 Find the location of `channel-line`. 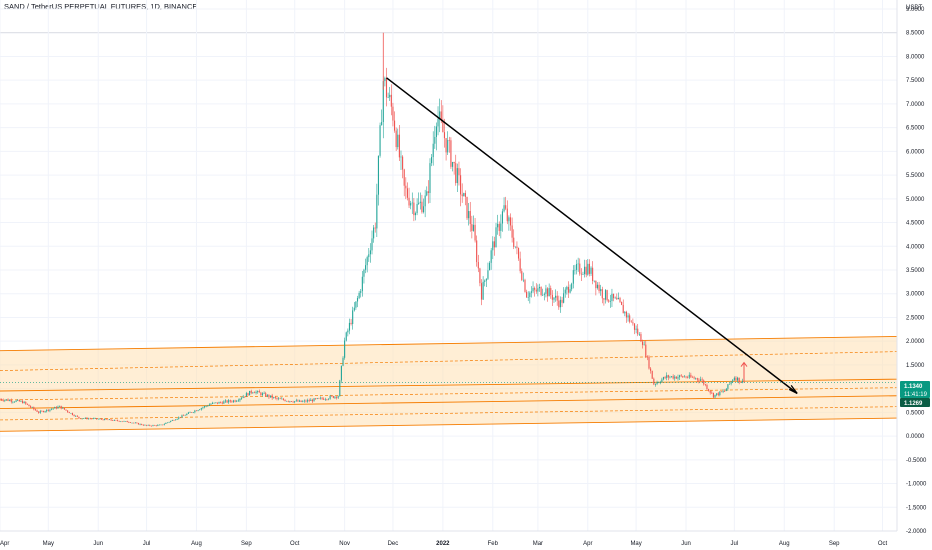

channel-line is located at coordinates (449, 385).